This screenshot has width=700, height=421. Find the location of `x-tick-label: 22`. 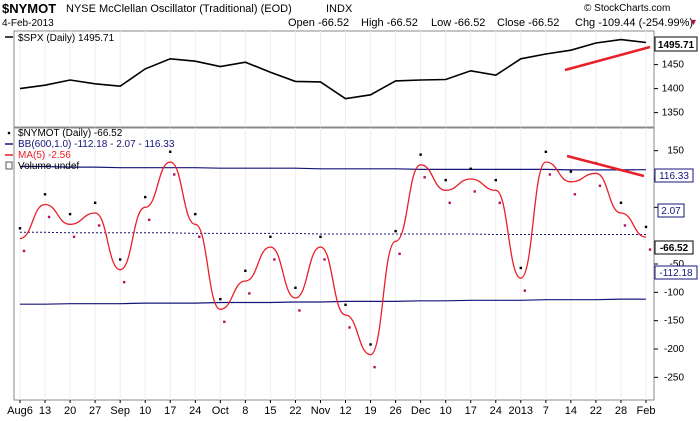

x-tick-label: 22 is located at coordinates (295, 411).